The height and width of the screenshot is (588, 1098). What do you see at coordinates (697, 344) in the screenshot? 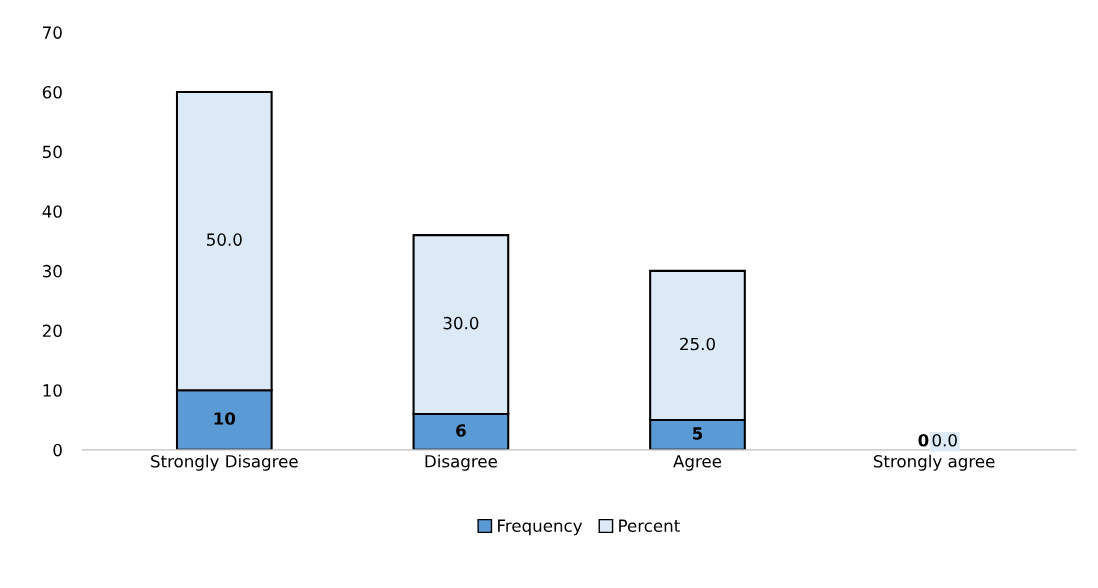
I see `data-label: 25.0` at bounding box center [697, 344].